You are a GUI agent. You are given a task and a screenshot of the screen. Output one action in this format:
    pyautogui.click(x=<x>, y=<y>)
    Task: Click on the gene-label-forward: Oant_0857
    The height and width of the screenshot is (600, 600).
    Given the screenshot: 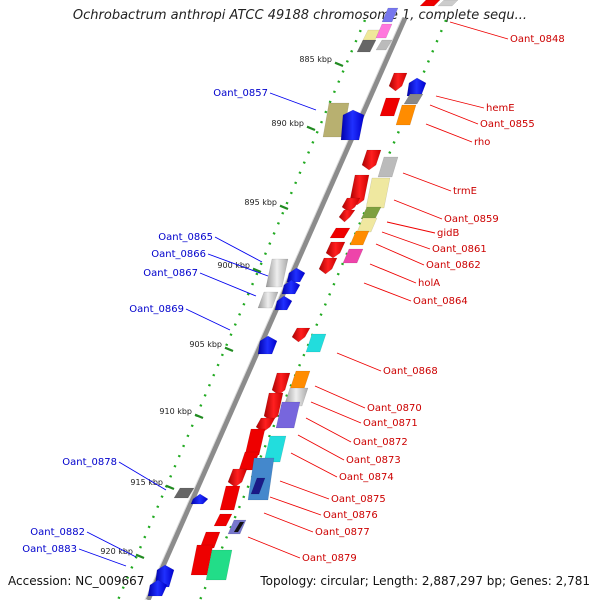 What is the action you would take?
    pyautogui.click(x=240, y=93)
    